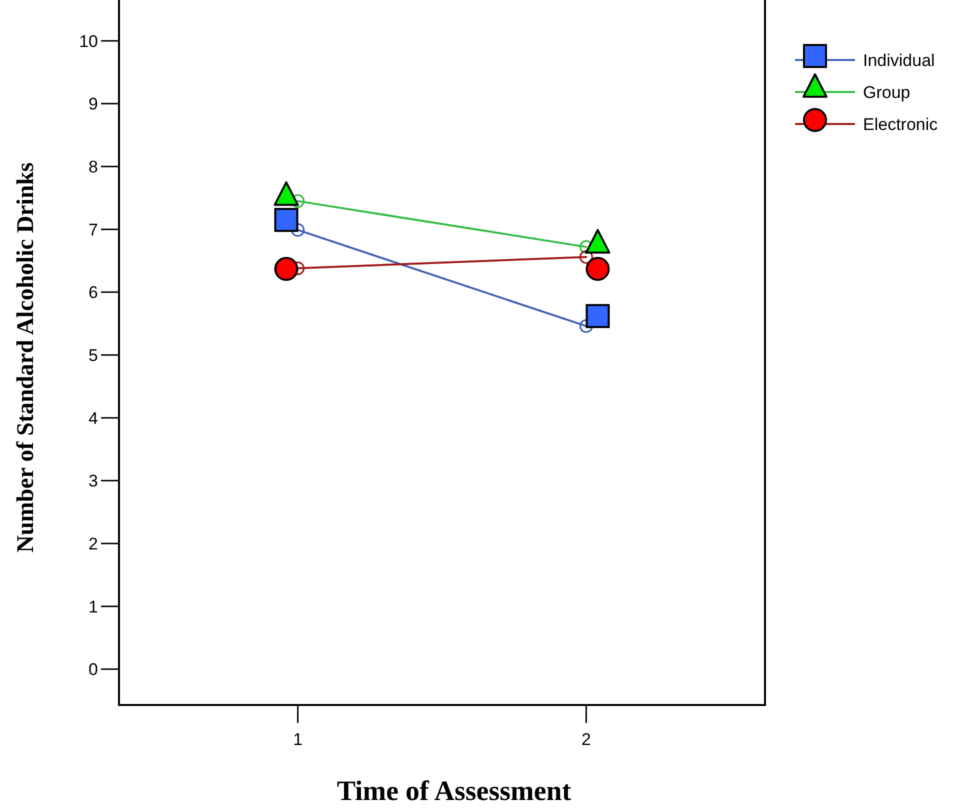 This screenshot has width=956, height=810. I want to click on x-axis-title: Time of Assessment, so click(454, 791).